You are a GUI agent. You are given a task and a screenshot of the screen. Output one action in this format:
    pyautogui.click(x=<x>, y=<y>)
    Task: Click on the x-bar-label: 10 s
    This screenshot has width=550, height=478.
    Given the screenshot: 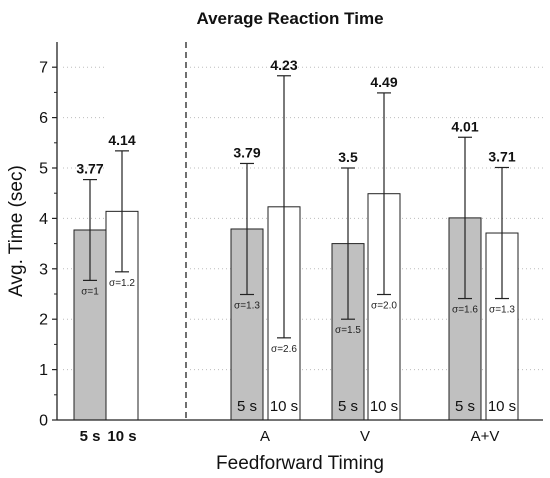 What is the action you would take?
    pyautogui.click(x=121, y=436)
    